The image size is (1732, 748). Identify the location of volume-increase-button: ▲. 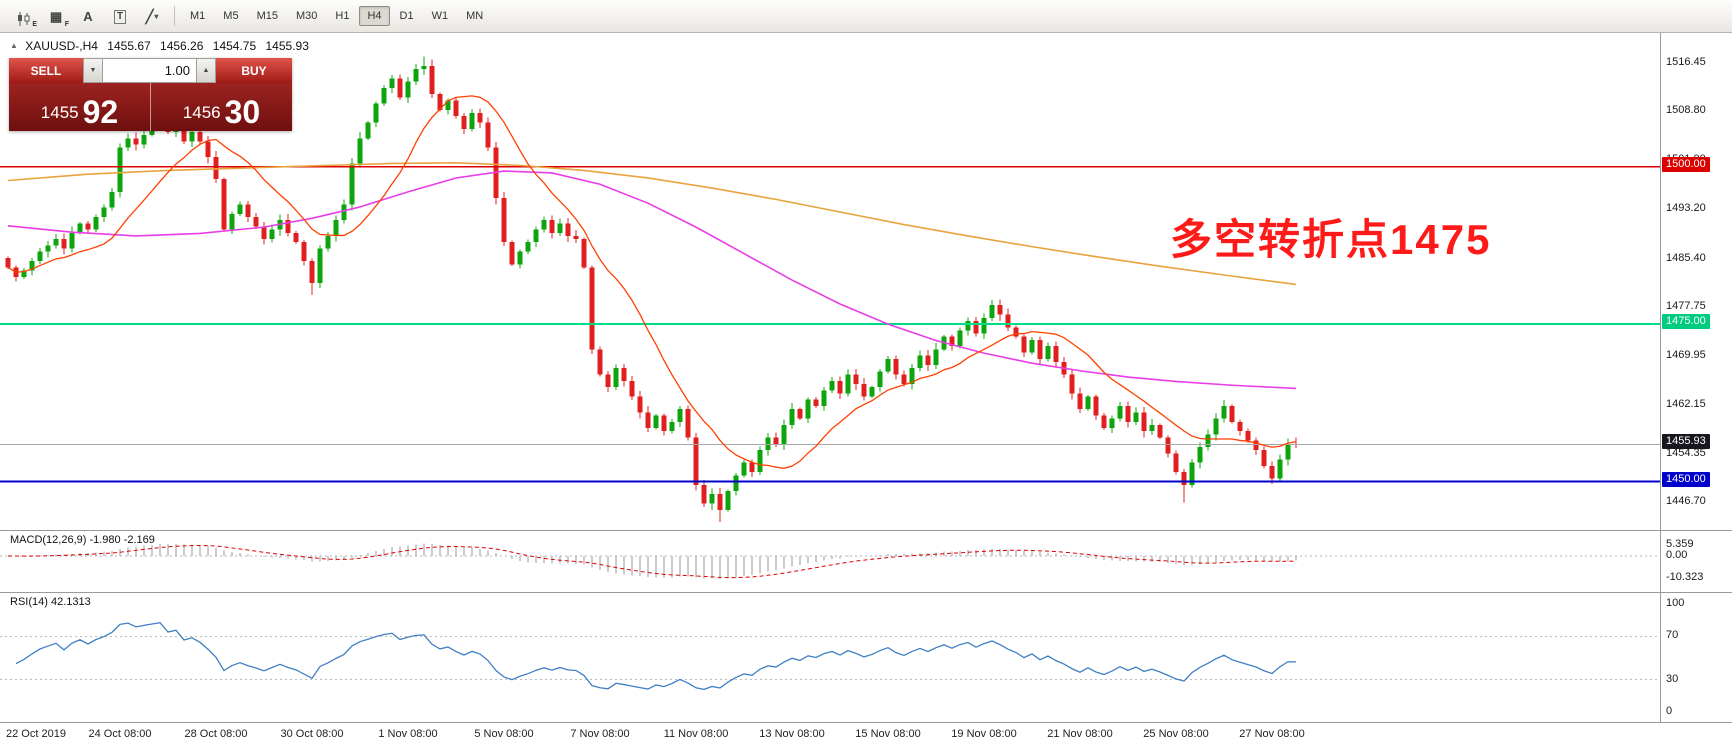
(206, 70).